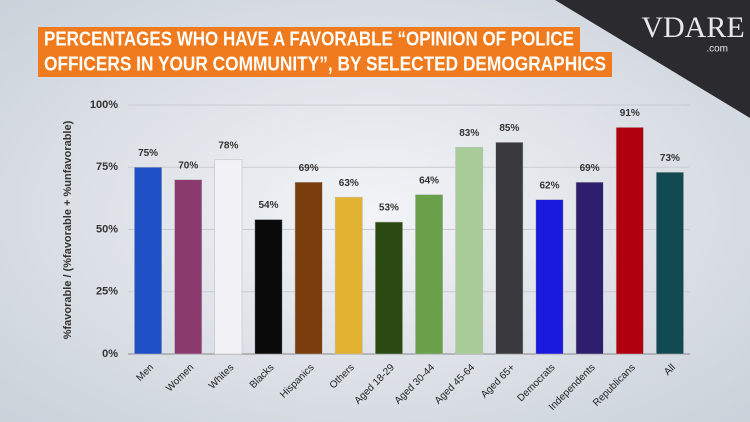 This screenshot has width=750, height=422. I want to click on value-label: 91%, so click(630, 113).